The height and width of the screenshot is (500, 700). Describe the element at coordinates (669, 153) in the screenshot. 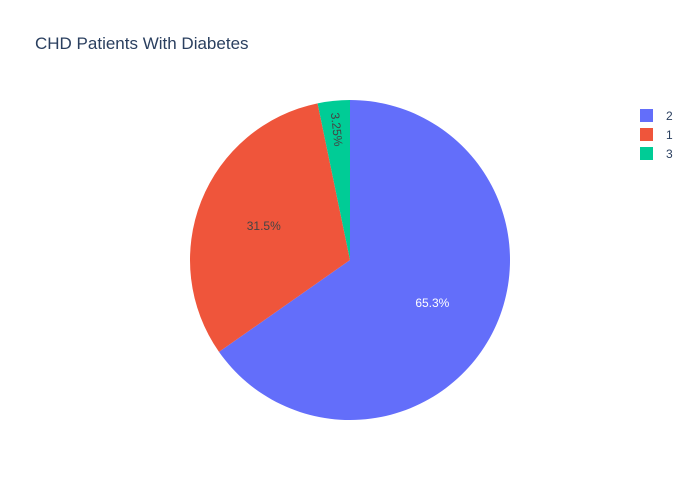

I see `legend-label: 3` at that location.